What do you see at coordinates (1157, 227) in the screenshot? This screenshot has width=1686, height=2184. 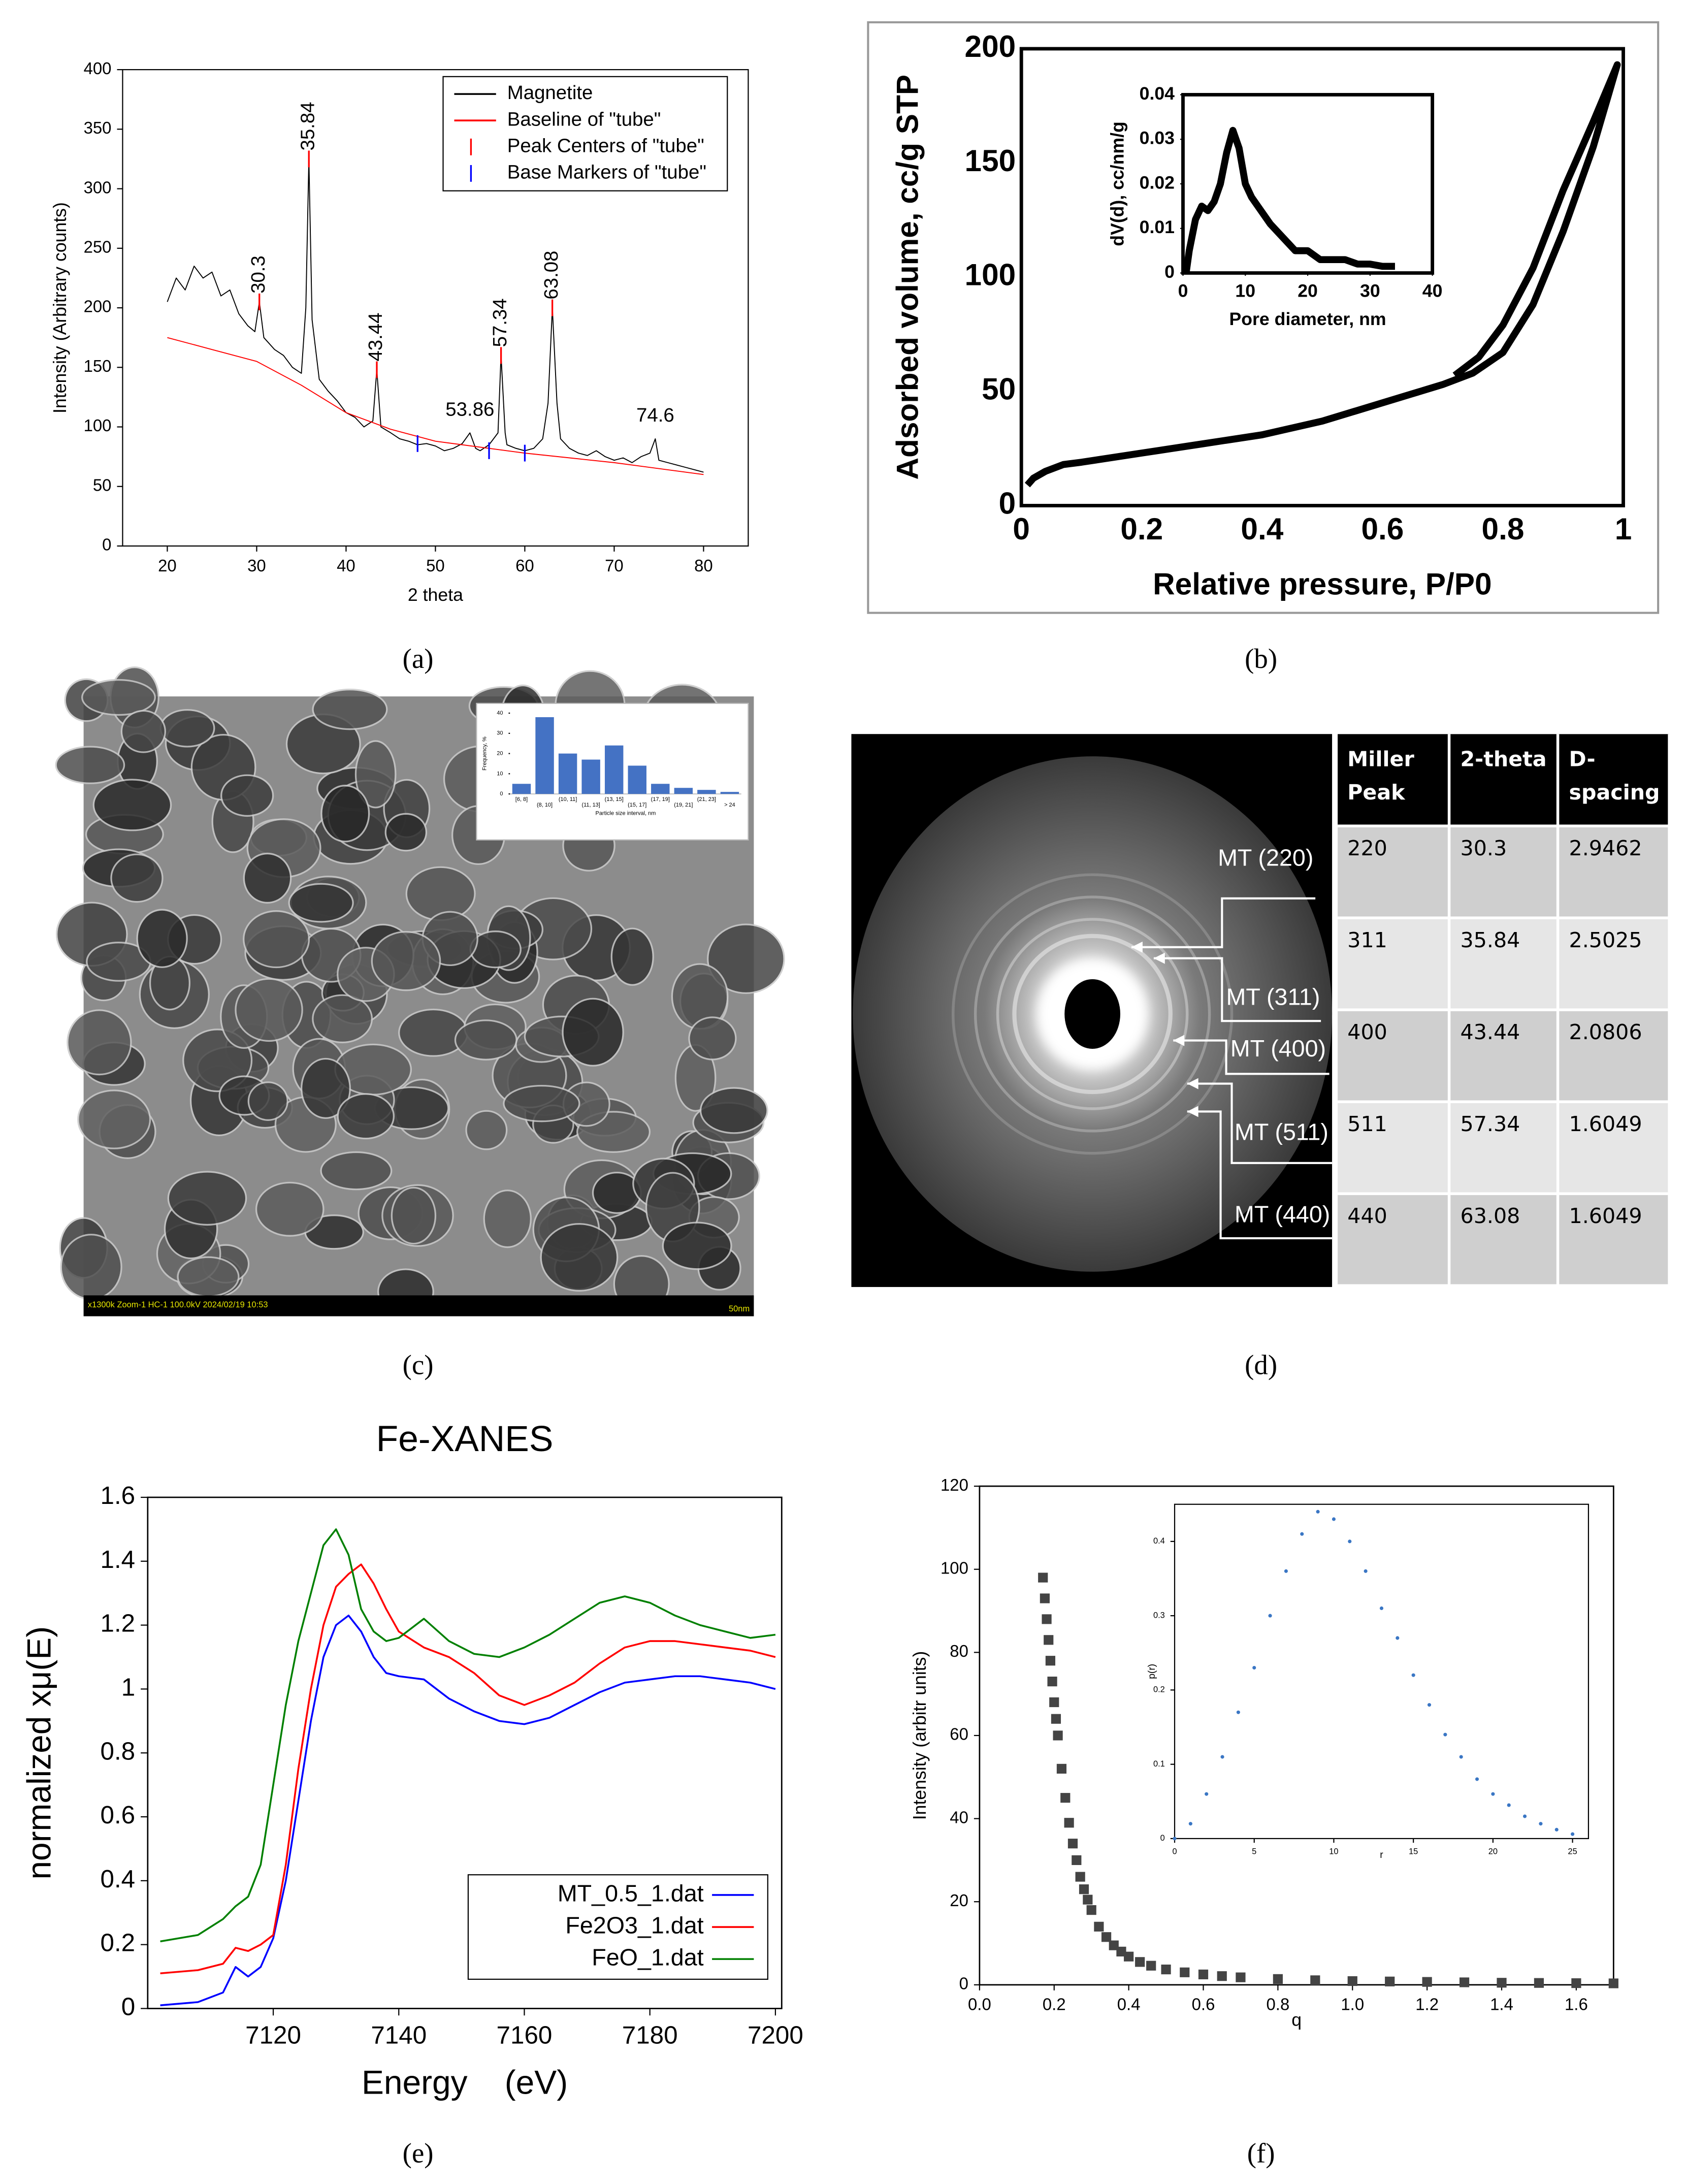 I see `y-tick-label: 0.01` at bounding box center [1157, 227].